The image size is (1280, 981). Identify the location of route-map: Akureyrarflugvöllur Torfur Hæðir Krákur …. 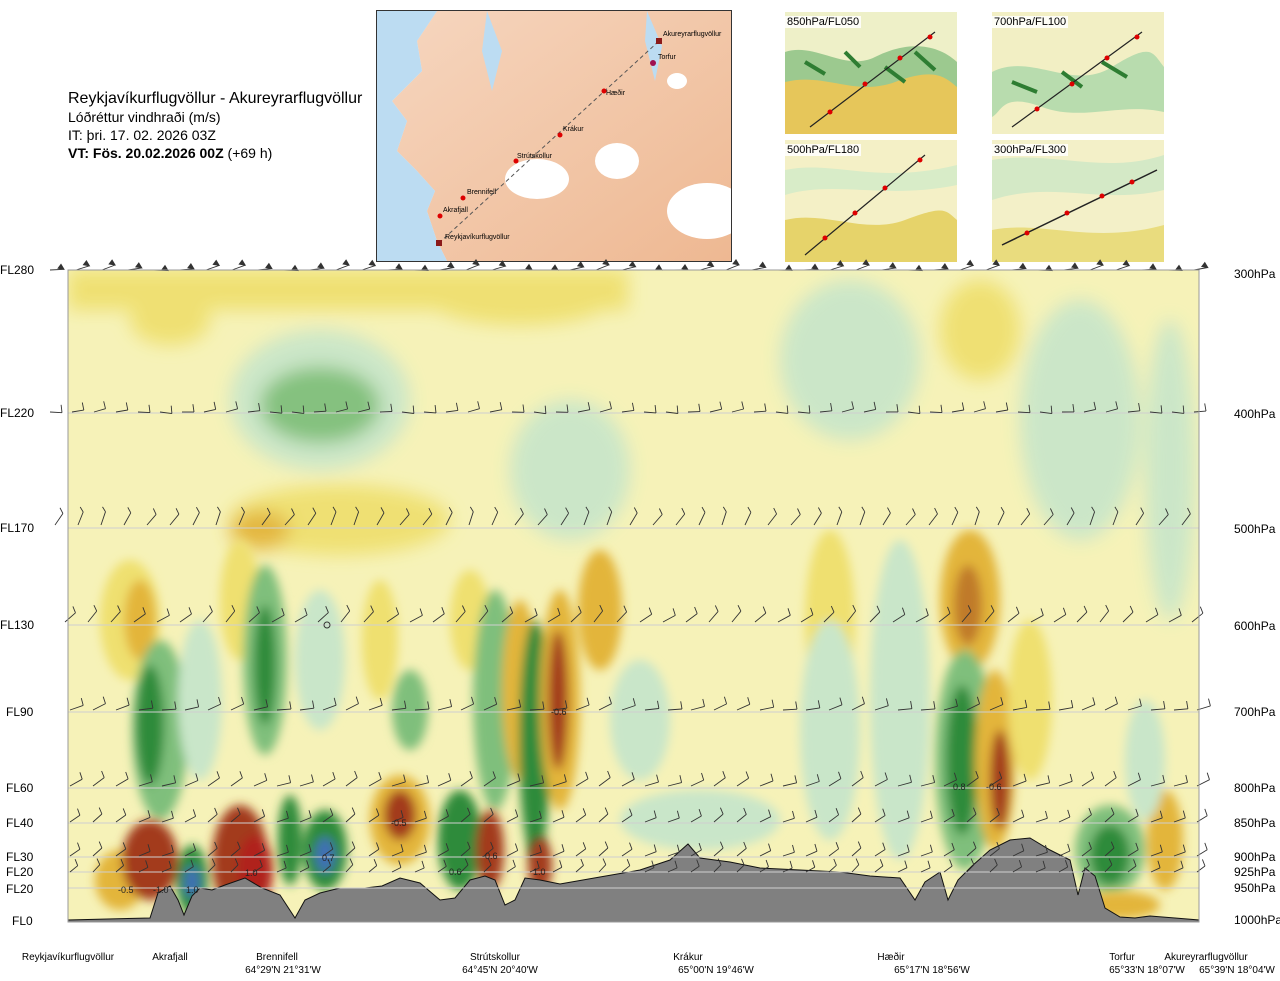
(554, 136).